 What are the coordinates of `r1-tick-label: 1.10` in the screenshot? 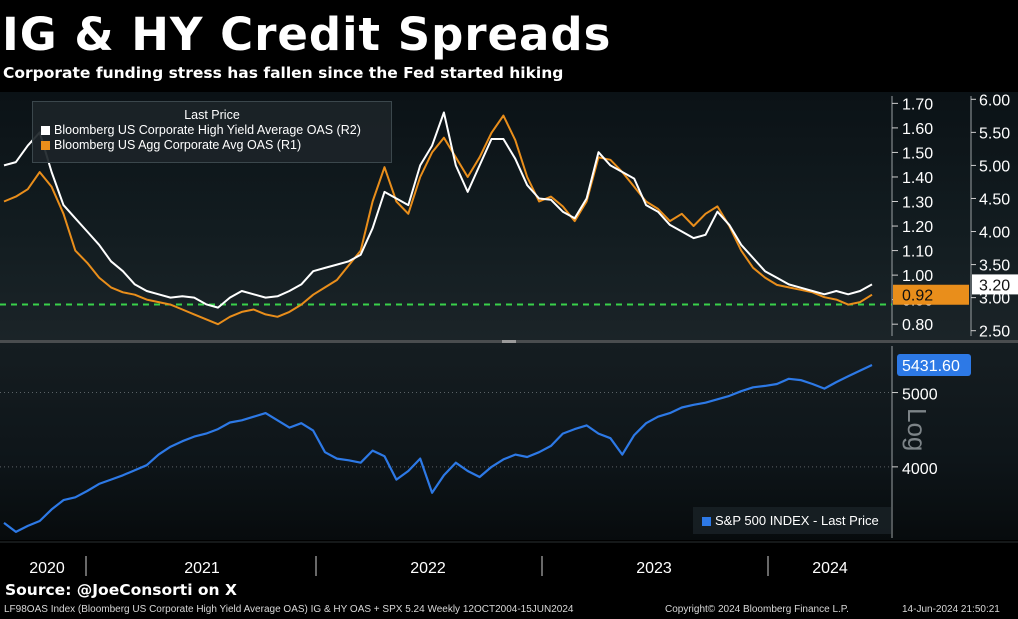 It's located at (917, 252).